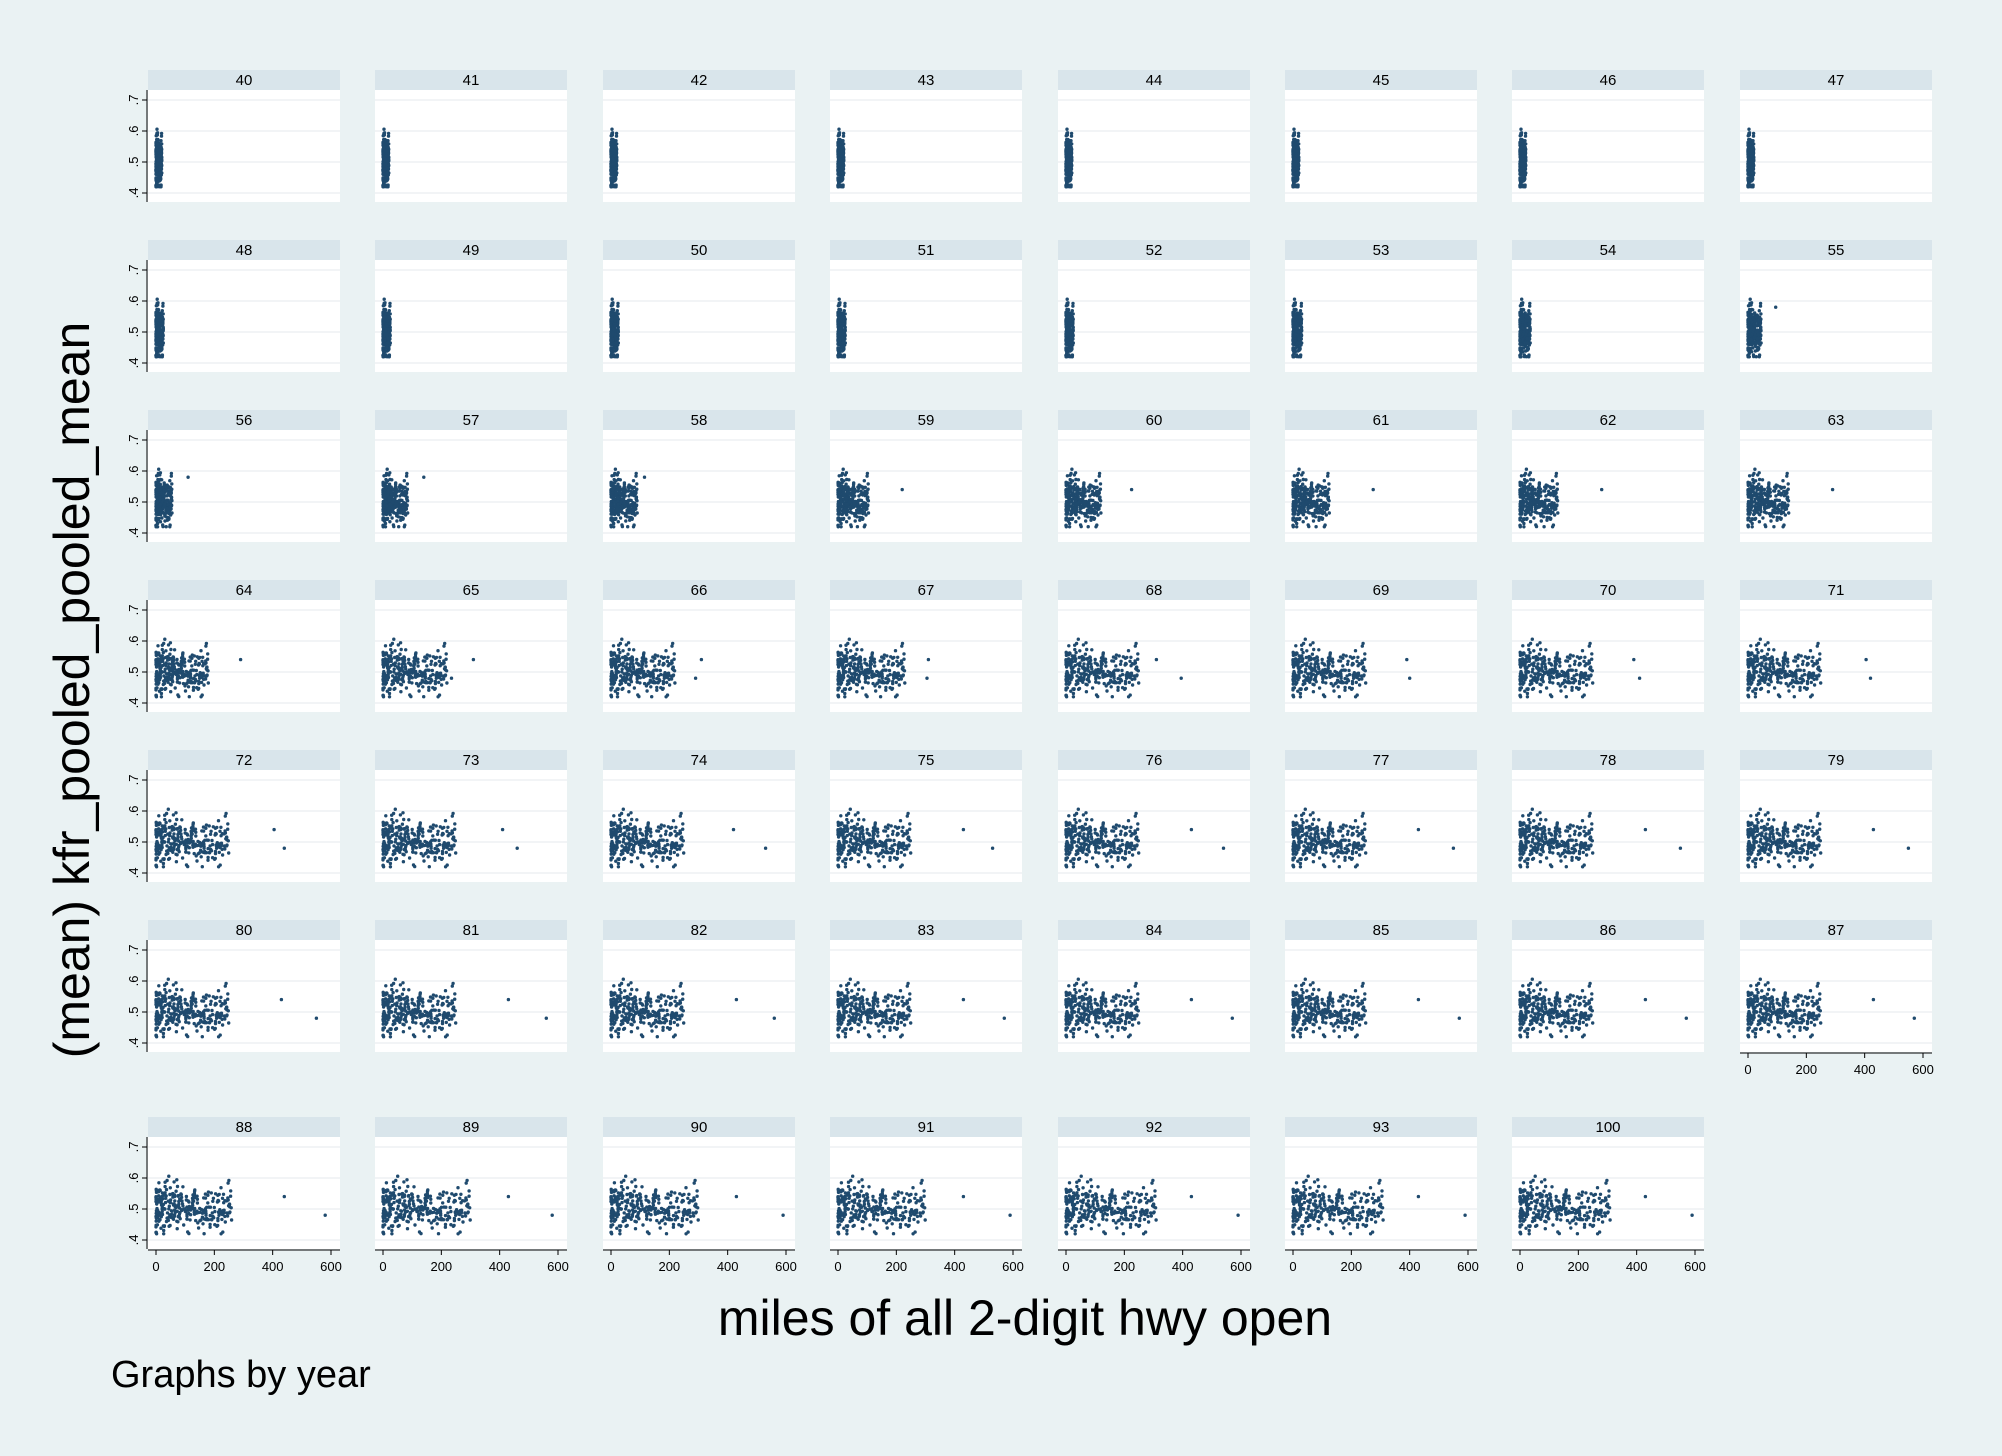 The height and width of the screenshot is (1456, 2002). I want to click on panel-title: 42, so click(699, 80).